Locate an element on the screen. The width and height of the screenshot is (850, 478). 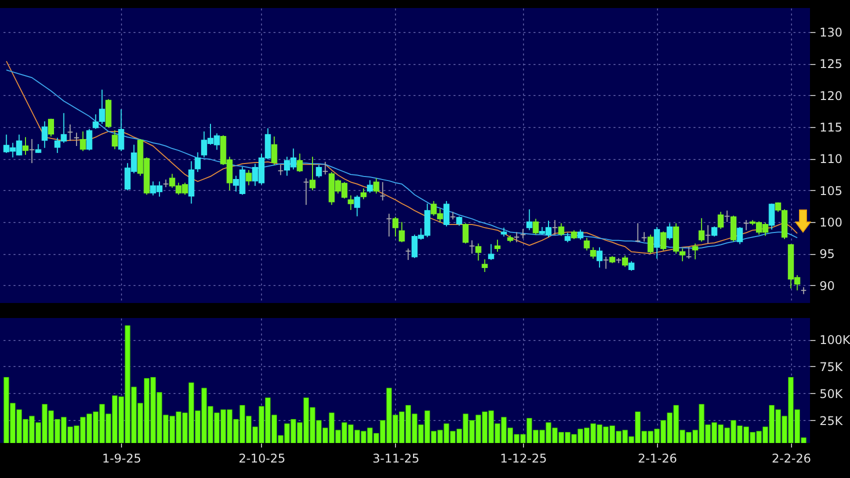
y-tick-label: 75K is located at coordinates (832, 367).